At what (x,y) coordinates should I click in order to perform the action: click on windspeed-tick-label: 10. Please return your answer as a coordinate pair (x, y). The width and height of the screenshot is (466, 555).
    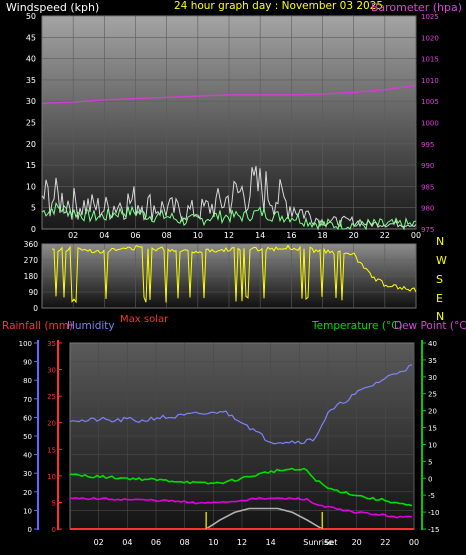
    Looking at the image, I should click on (31, 186).